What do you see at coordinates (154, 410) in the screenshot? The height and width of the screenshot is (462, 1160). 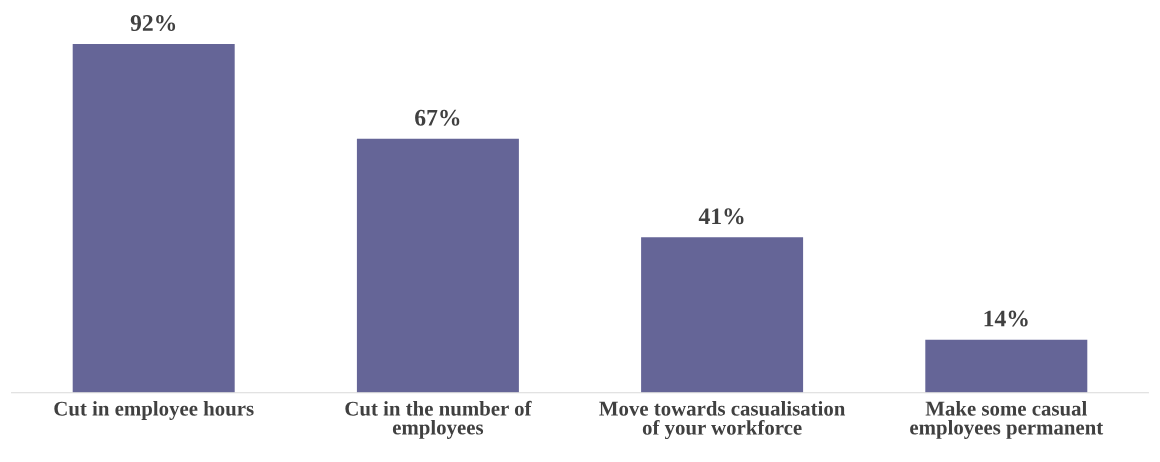 I see `x-tick-label: Cut in employee hours` at bounding box center [154, 410].